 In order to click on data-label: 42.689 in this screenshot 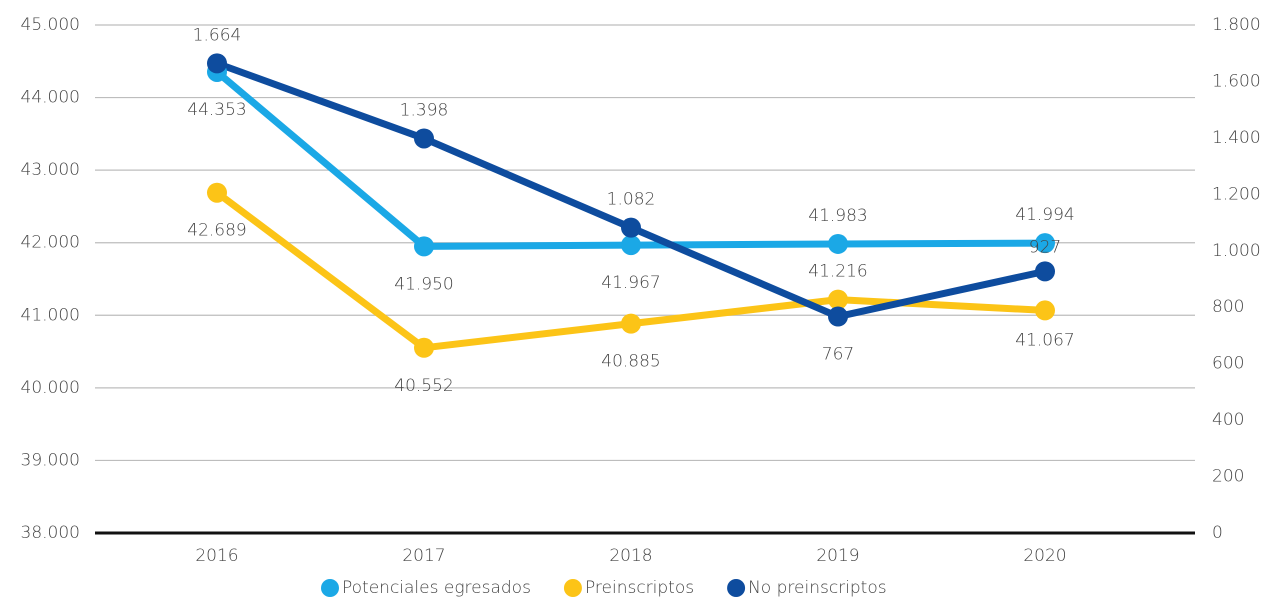, I will do `click(216, 231)`.